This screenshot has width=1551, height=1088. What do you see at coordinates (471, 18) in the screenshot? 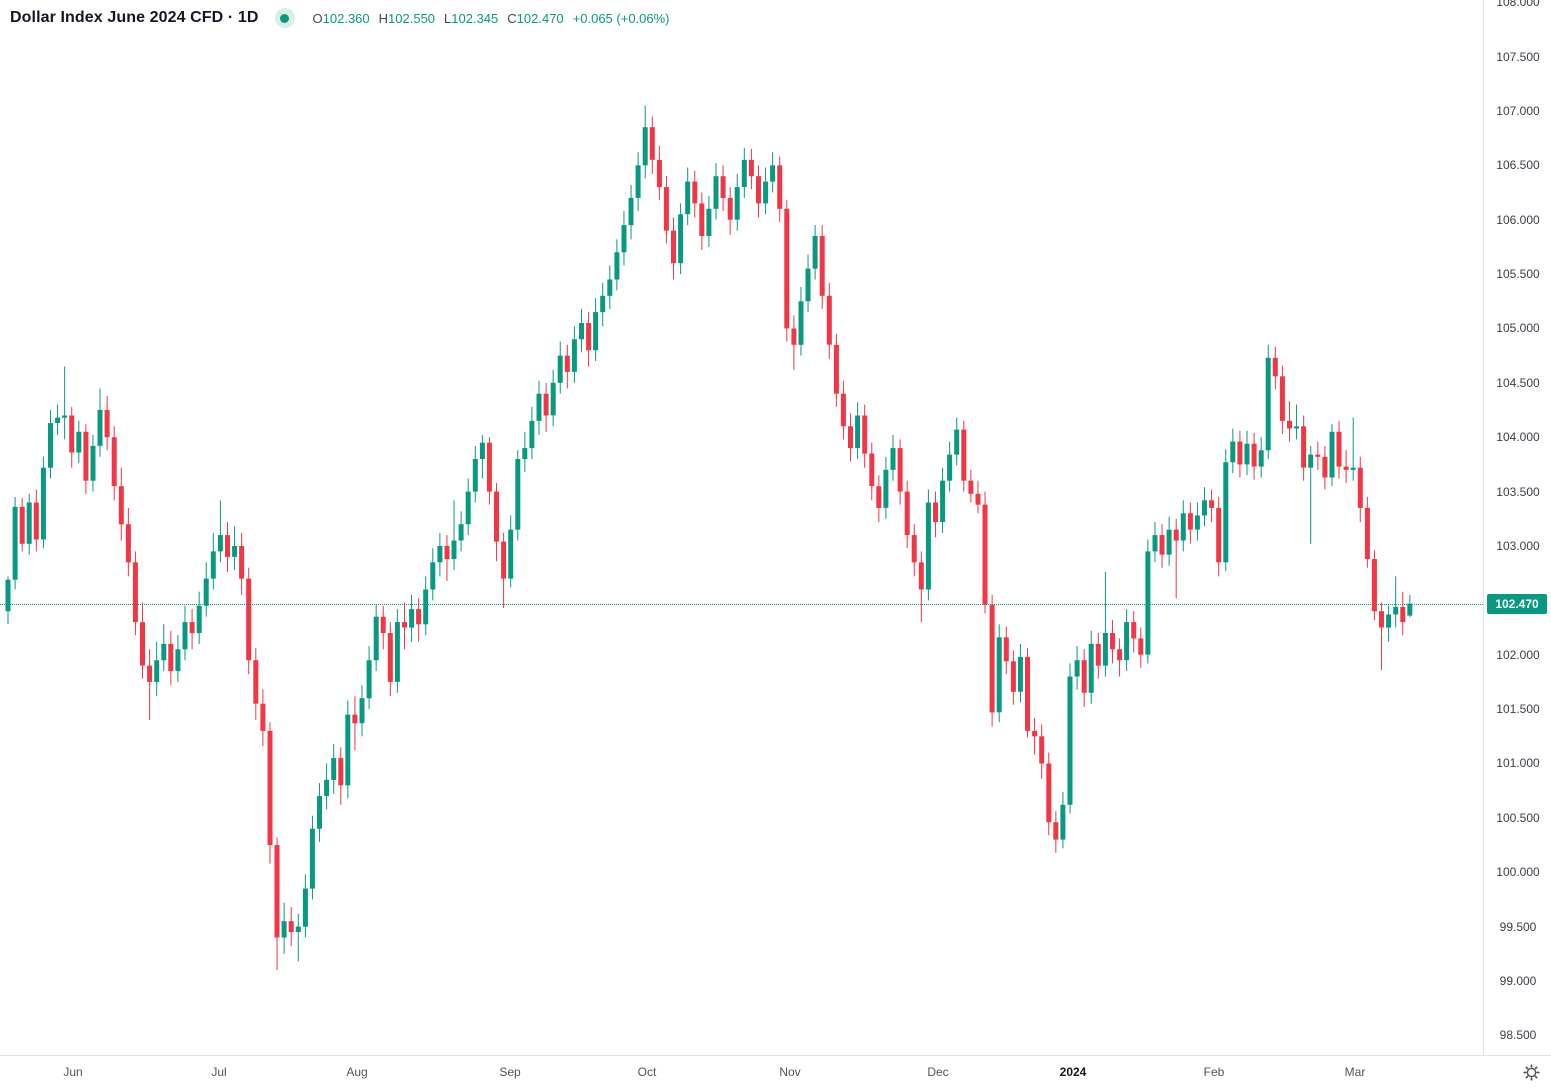
I see `ohlc-low: L102.345` at bounding box center [471, 18].